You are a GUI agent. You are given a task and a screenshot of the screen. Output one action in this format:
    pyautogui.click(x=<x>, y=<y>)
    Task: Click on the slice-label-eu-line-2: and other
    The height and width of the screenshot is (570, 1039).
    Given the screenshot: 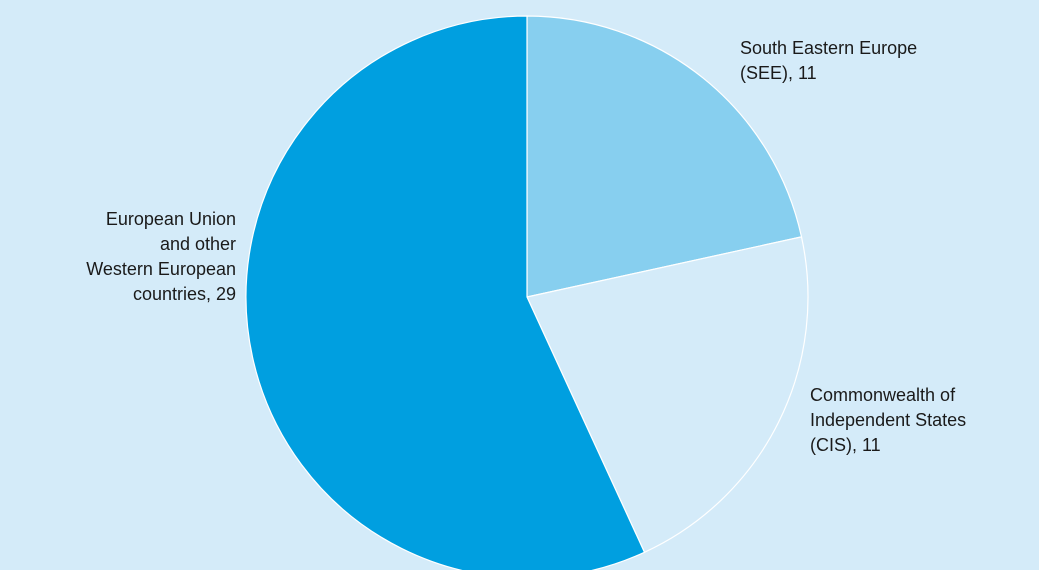 What is the action you would take?
    pyautogui.click(x=197, y=244)
    